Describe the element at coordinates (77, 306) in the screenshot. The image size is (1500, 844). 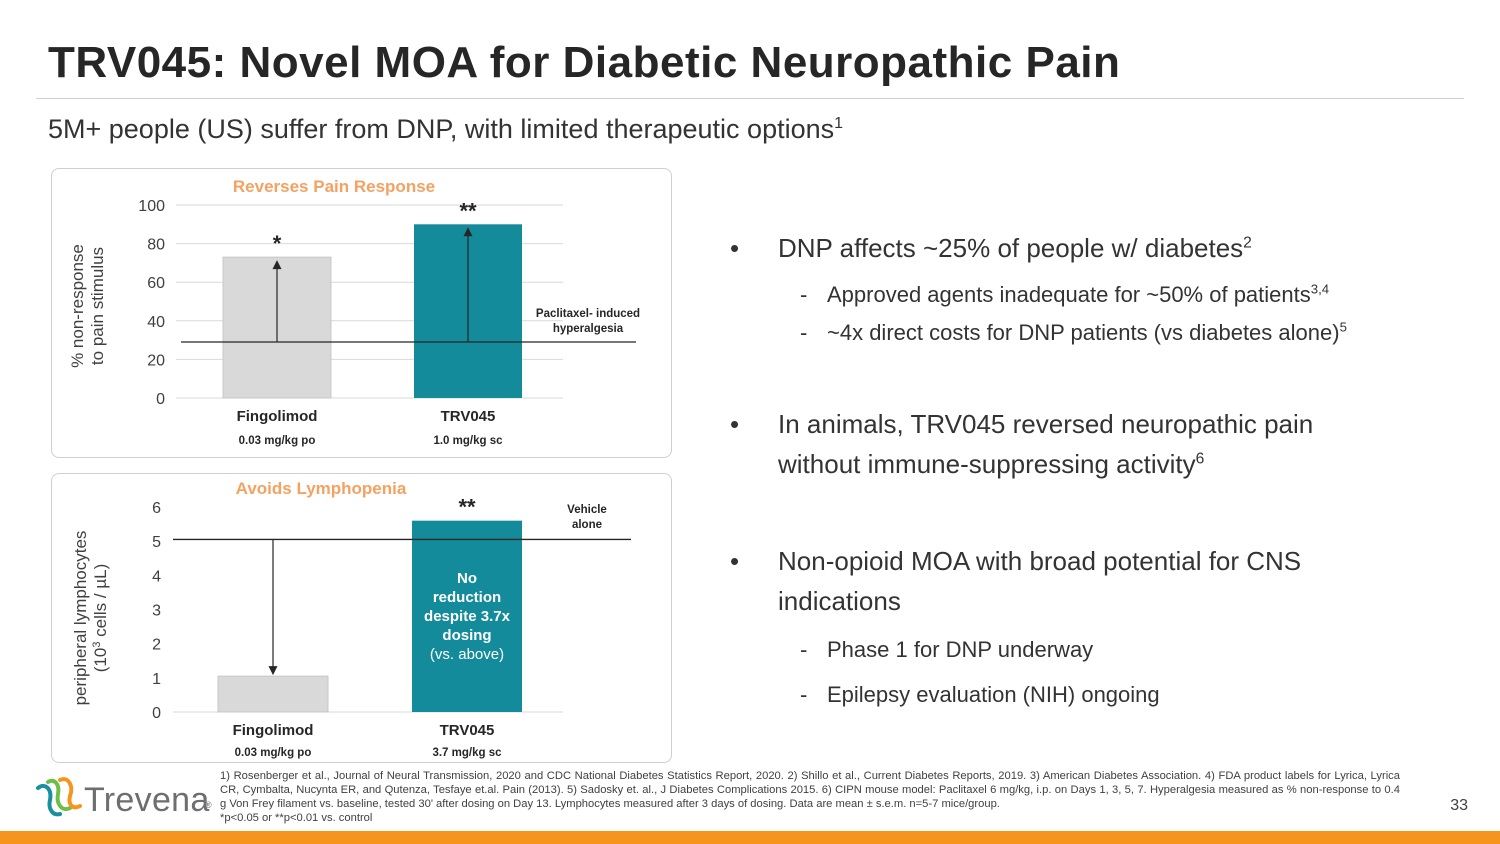
I see `y-axis-label-line1: % non-response` at that location.